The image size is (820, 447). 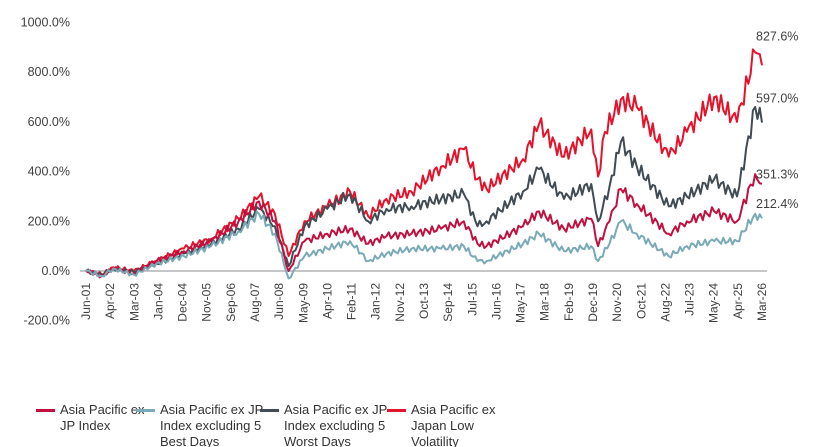 I want to click on y-tick-label: 800.0%, so click(x=49, y=72).